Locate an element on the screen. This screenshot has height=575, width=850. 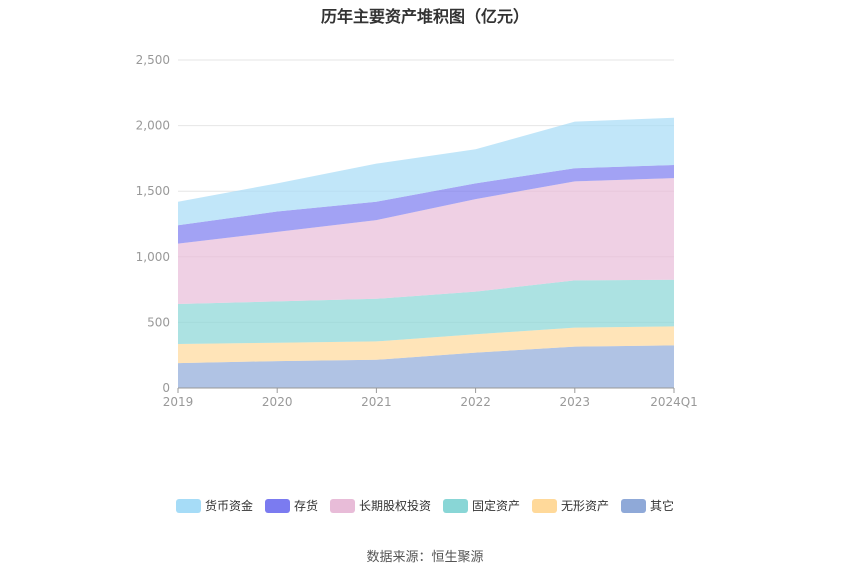
legend-label: 固定资产 is located at coordinates (496, 506).